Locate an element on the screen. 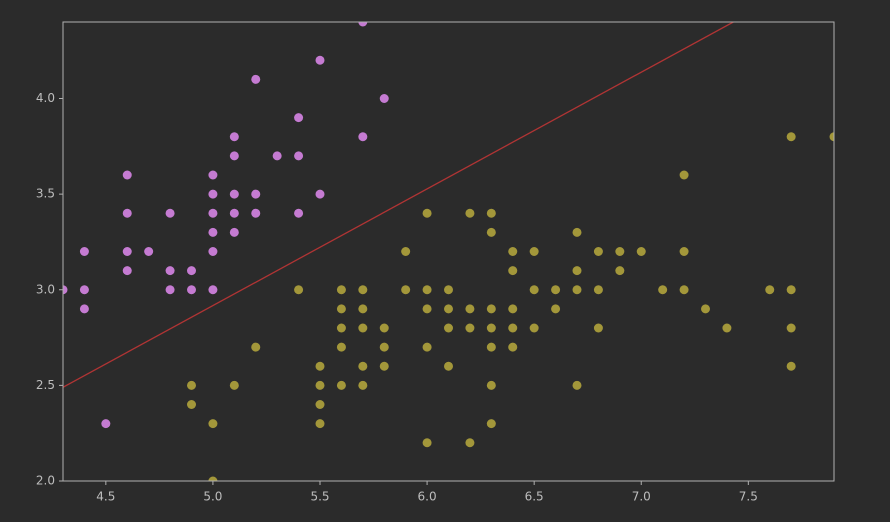 The width and height of the screenshot is (890, 522). x-tick-label: 7.0 is located at coordinates (641, 497).